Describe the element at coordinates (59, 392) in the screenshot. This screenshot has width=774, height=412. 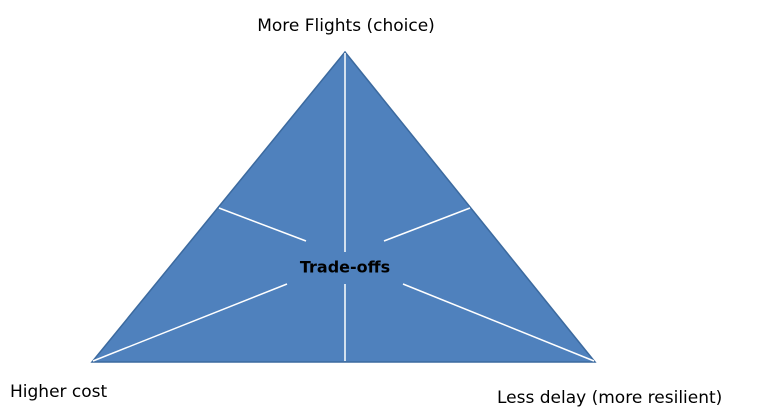
I see `bottom-left-label: Higher cost` at that location.